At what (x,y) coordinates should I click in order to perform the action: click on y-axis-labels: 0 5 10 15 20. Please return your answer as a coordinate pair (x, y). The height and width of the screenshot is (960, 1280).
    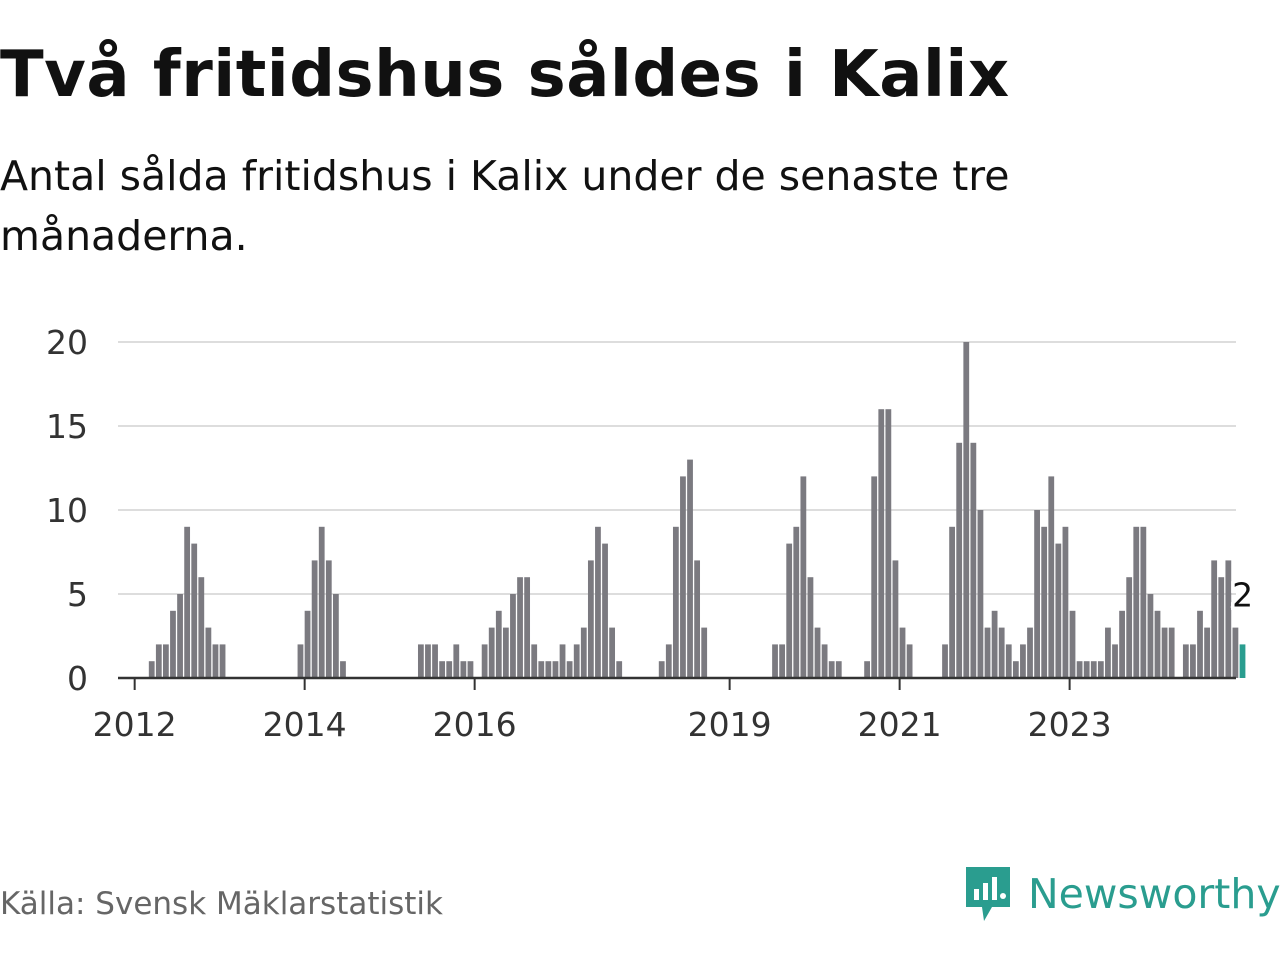
    Looking at the image, I should click on (67, 510).